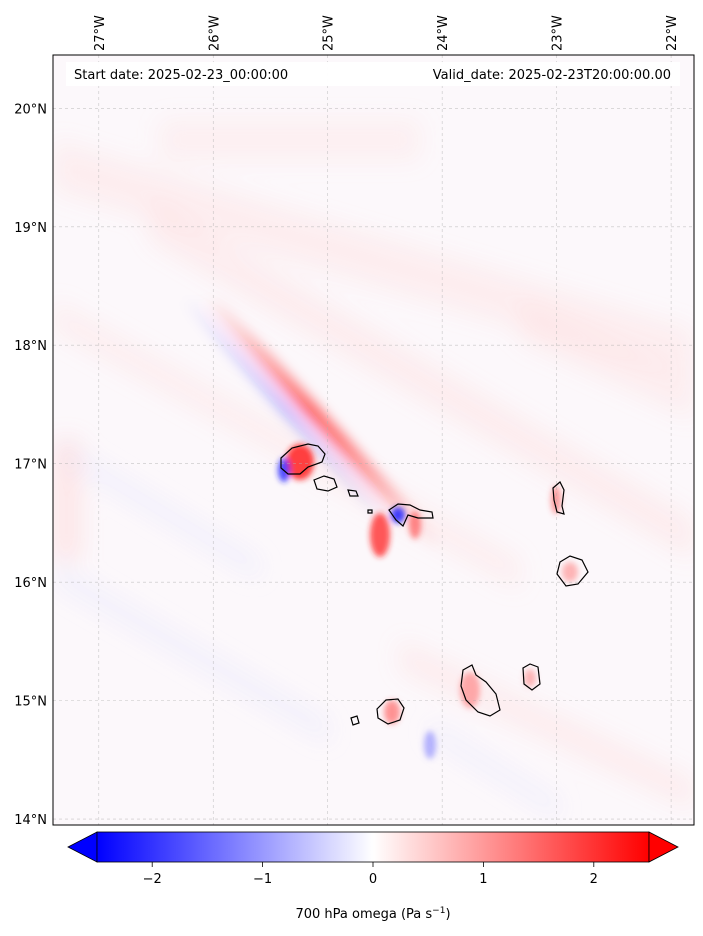  What do you see at coordinates (82, 847) in the screenshot?
I see `colorbar-extend-low` at bounding box center [82, 847].